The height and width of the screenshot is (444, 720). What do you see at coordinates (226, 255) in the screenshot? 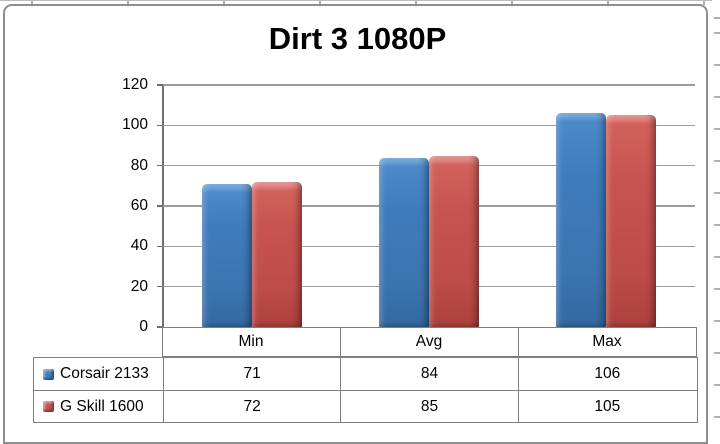
I see `bar-corsair-2133-min` at bounding box center [226, 255].